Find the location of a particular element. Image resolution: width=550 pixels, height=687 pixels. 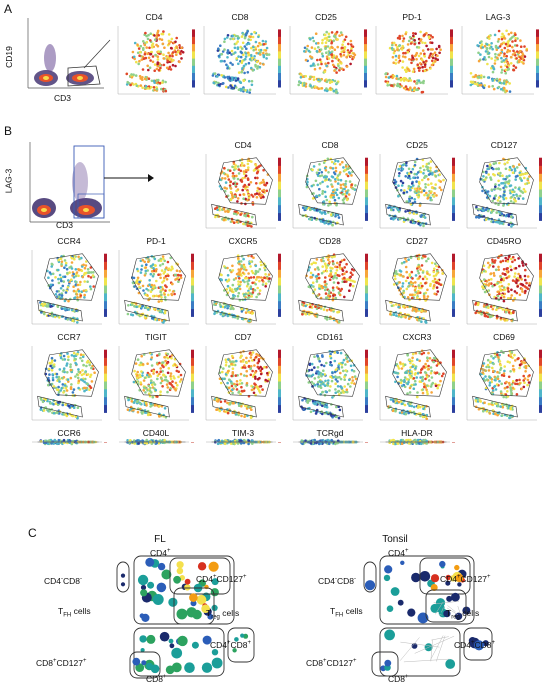

panel-b-map-title: CD28 is located at coordinates (330, 241).